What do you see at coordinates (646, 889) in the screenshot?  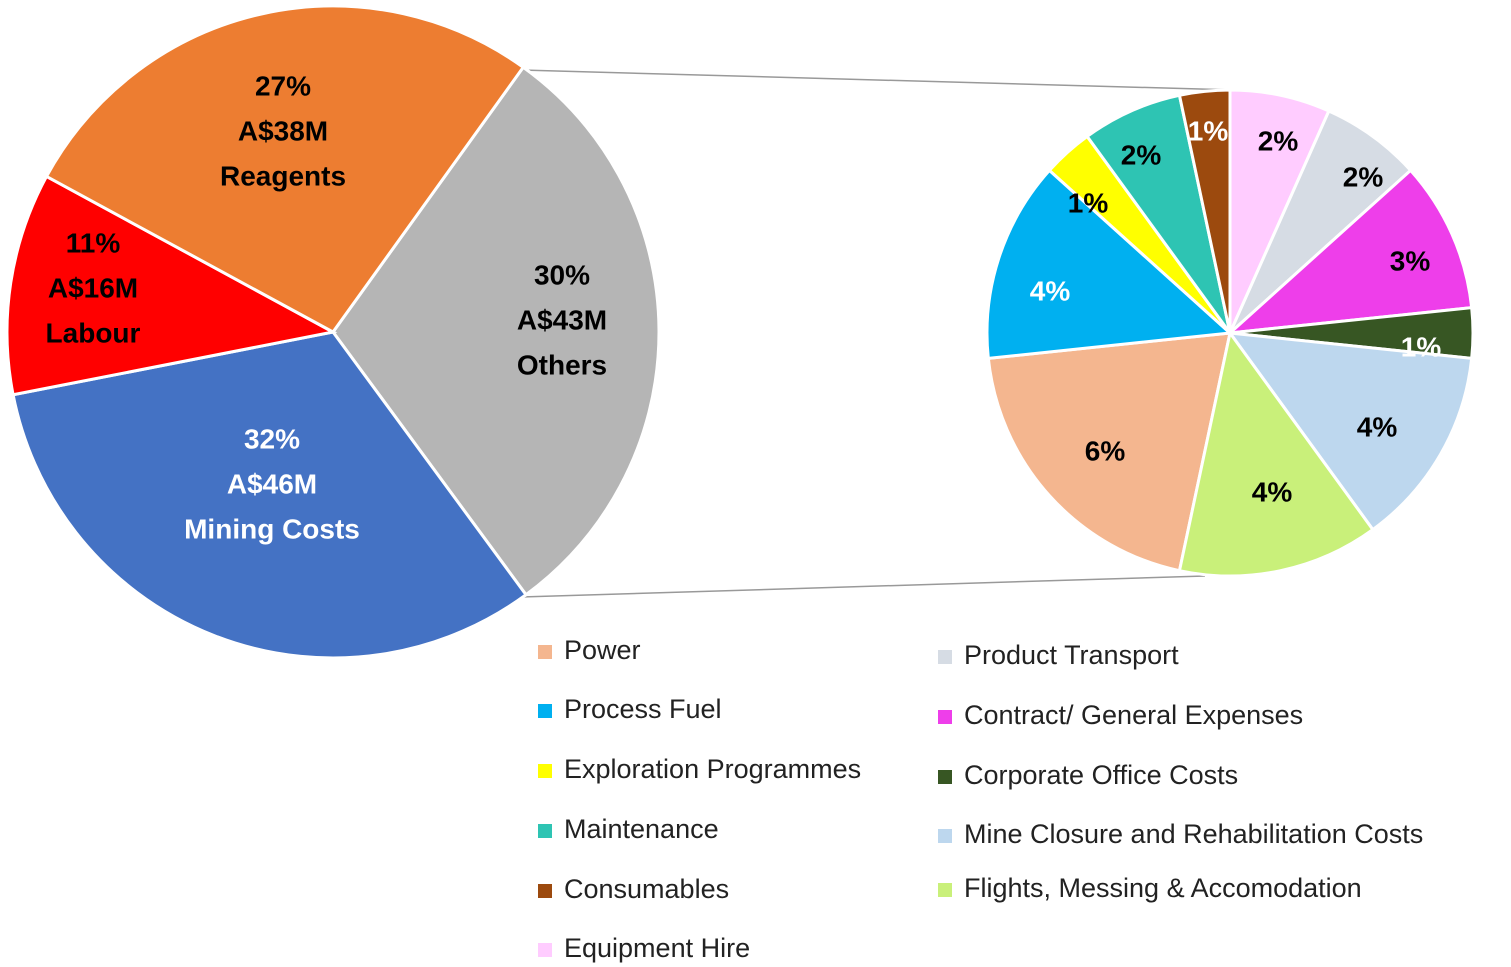 I see `legend-label: Consumables` at bounding box center [646, 889].